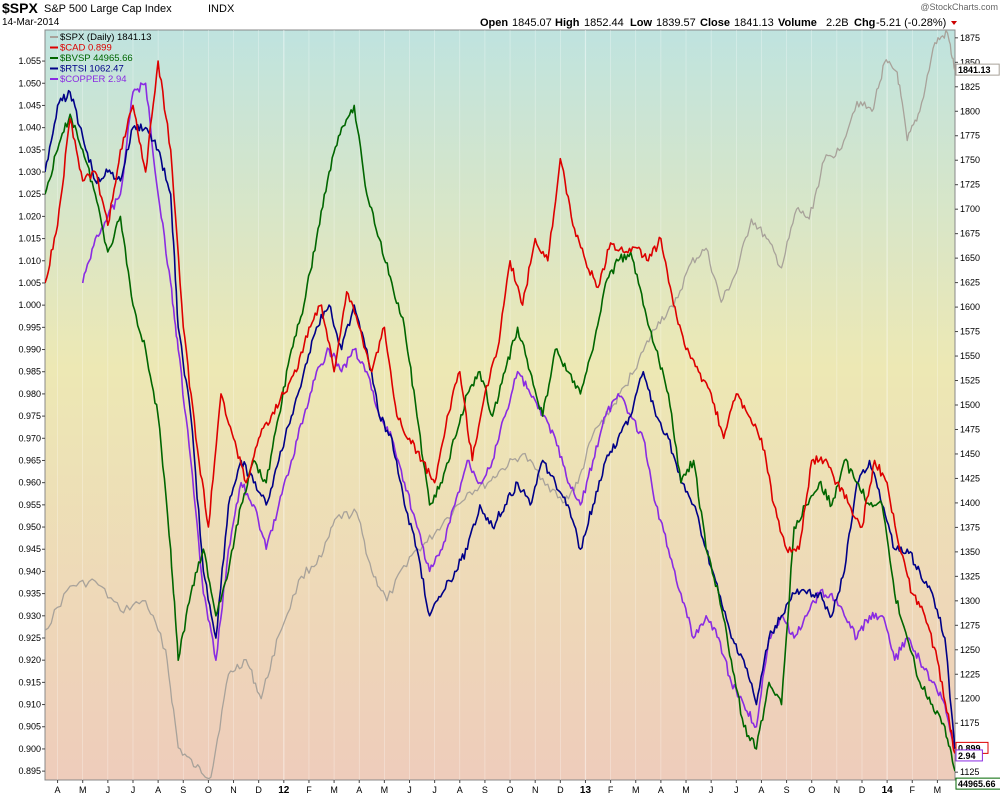  What do you see at coordinates (29, 660) in the screenshot?
I see `left-tick-label: 0.920` at bounding box center [29, 660].